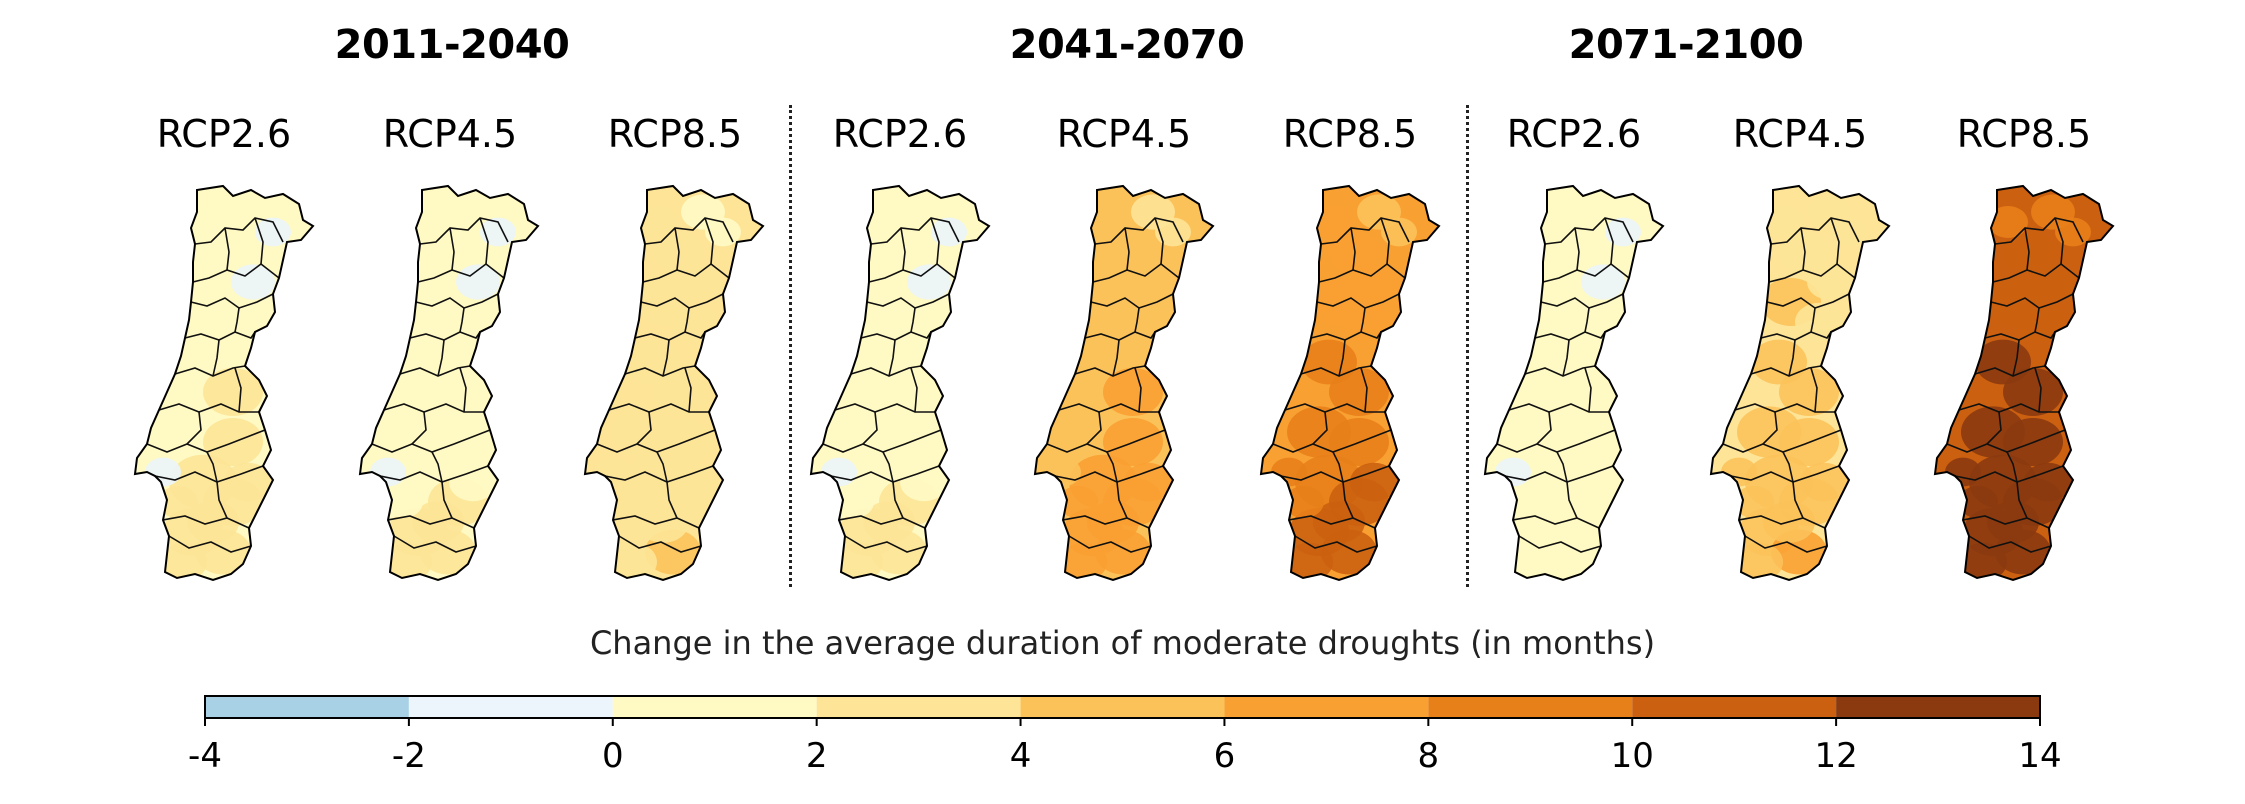 This screenshot has height=804, width=2245. What do you see at coordinates (900, 383) in the screenshot?
I see `portugal-map-2041-2070-rcp26` at bounding box center [900, 383].